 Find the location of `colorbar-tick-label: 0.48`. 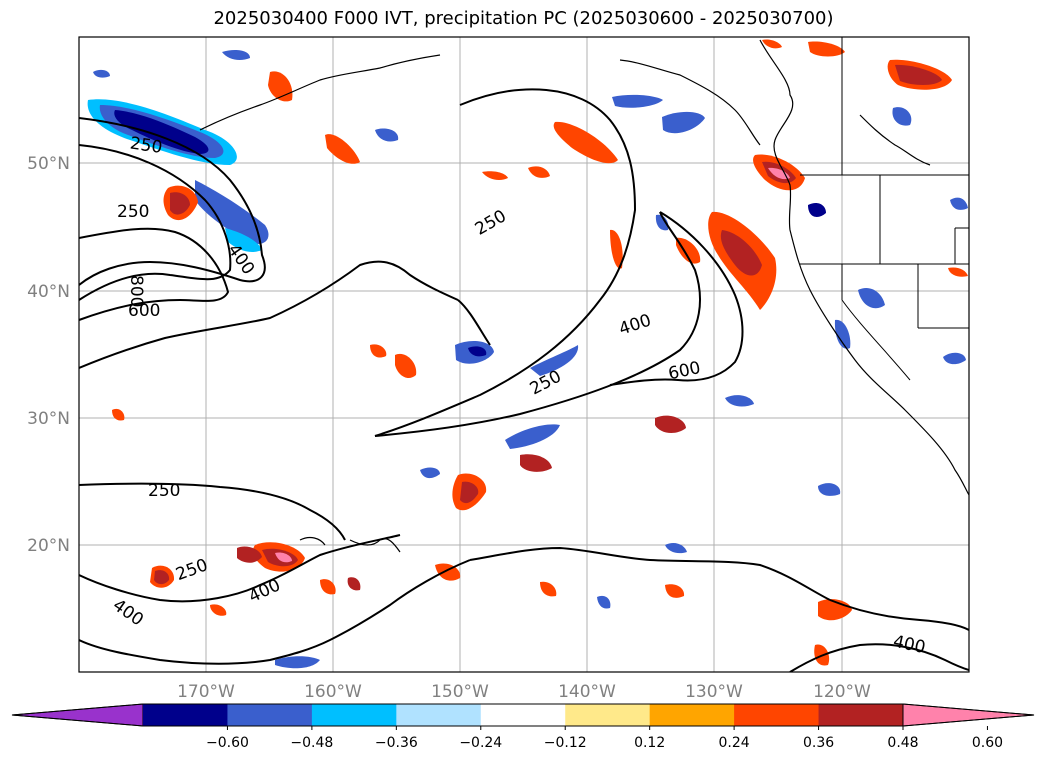

colorbar-tick-label: 0.48 is located at coordinates (902, 743).